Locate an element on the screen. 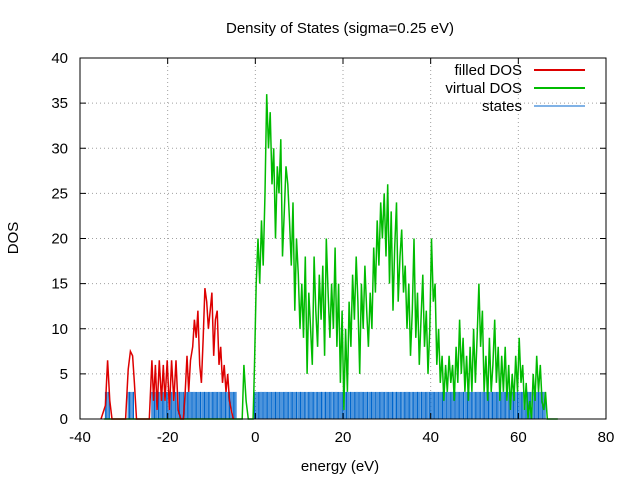 This screenshot has height=480, width=640. y-tick-label: 15 is located at coordinates (59, 284).